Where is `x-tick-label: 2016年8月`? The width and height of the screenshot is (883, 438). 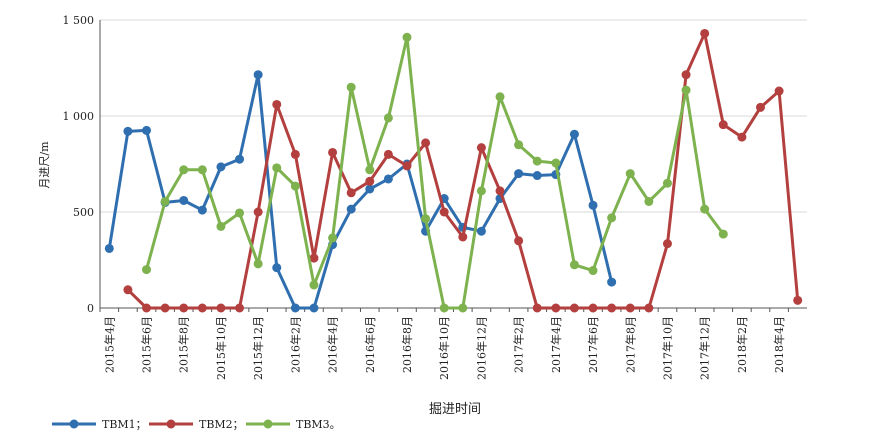 x-tick-label: 2016年8月 is located at coordinates (407, 344).